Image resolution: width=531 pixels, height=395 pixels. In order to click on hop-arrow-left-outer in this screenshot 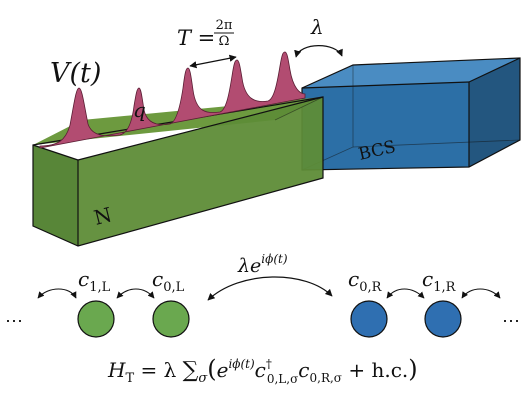, I will do `click(57, 293)`.